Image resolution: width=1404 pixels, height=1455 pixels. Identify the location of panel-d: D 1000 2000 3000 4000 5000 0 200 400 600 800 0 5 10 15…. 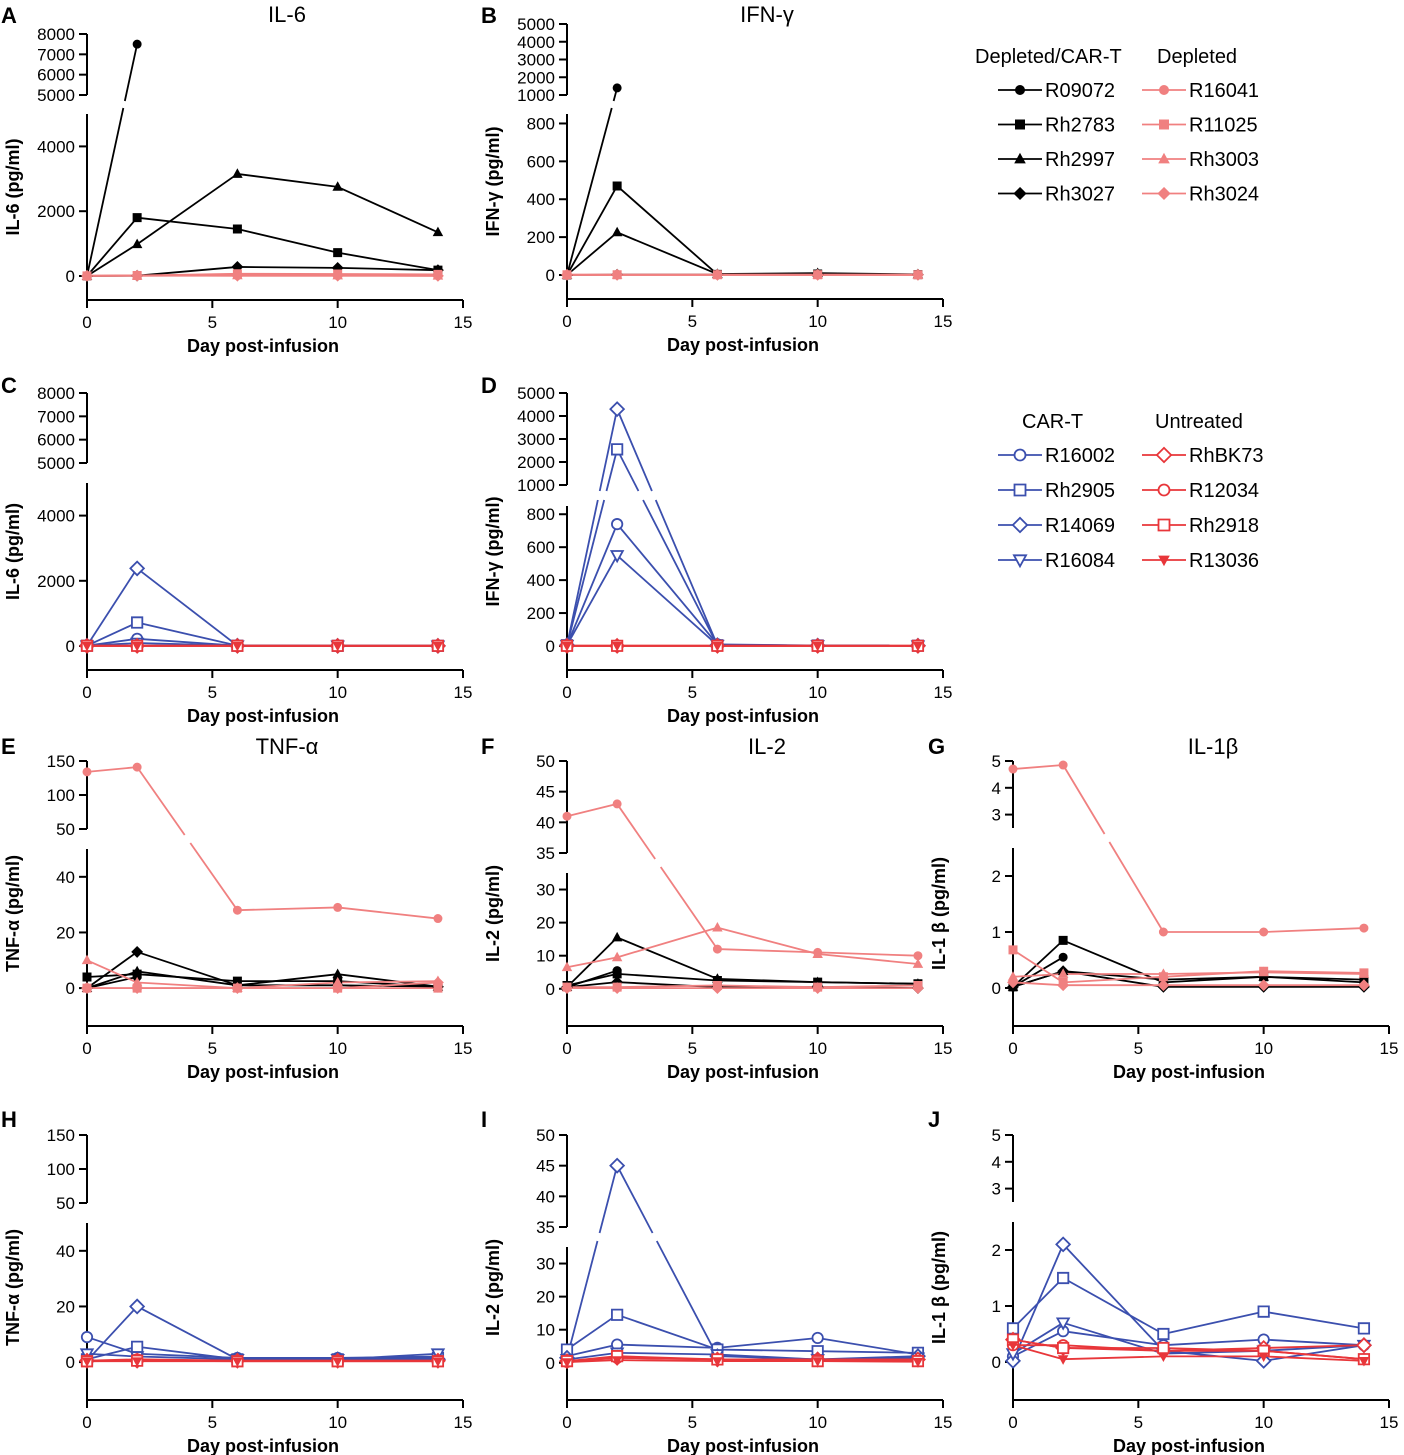
(716, 549).